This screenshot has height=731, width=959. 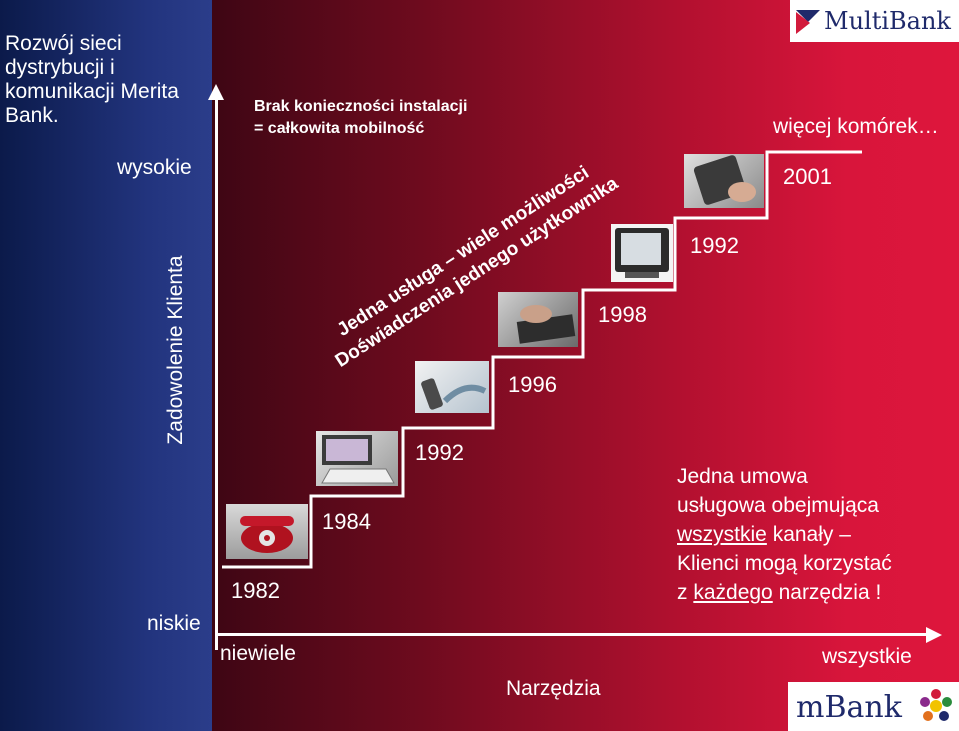 I want to click on mbank-logo: mBank, so click(x=873, y=706).